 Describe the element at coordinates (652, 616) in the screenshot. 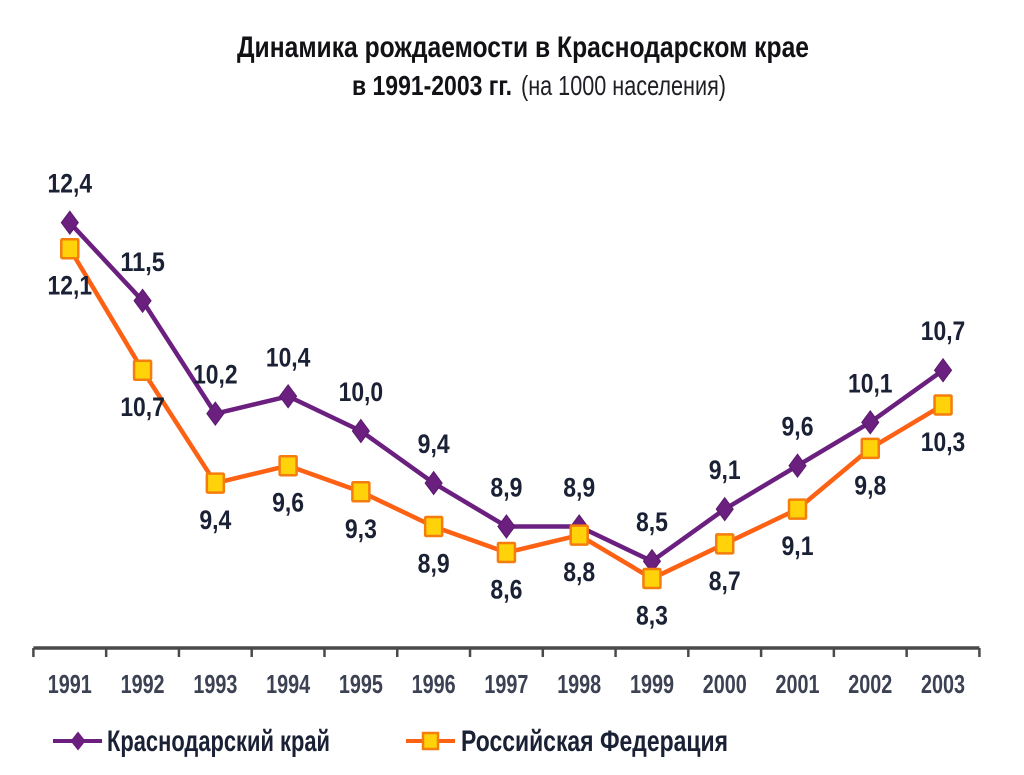

I see `data-label-1-1999: 8,3` at that location.